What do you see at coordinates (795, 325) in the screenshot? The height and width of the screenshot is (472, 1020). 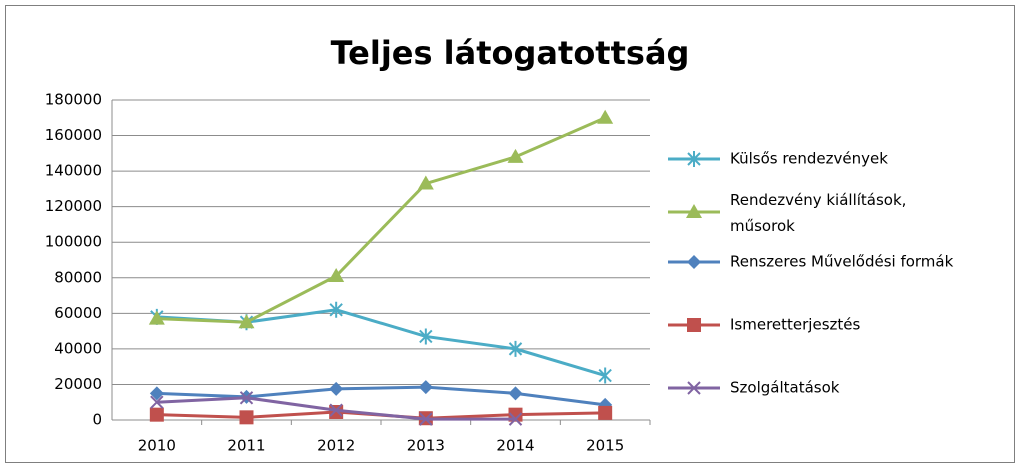 I see `legend-label: Ismeretterjesztés` at bounding box center [795, 325].